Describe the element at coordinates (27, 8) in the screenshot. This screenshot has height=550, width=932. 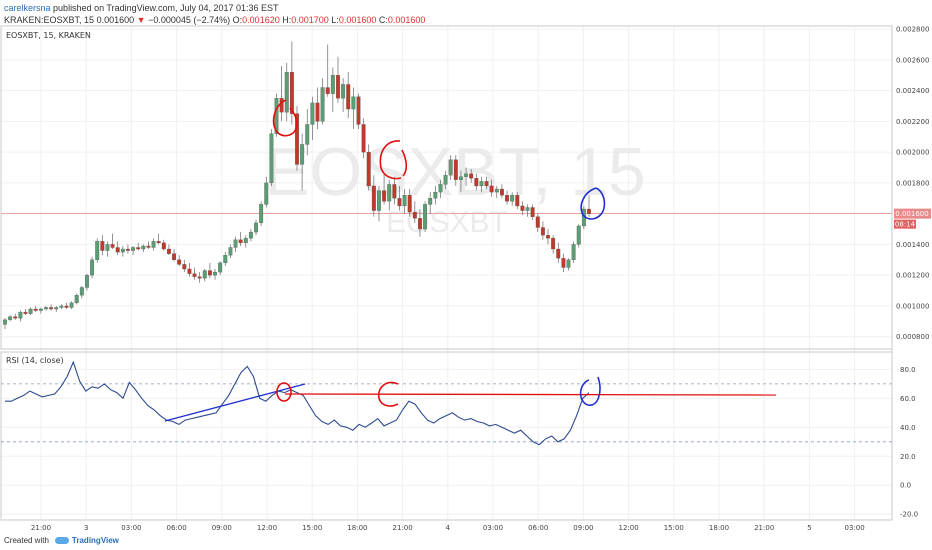
I see `author-name: carelkersna` at that location.